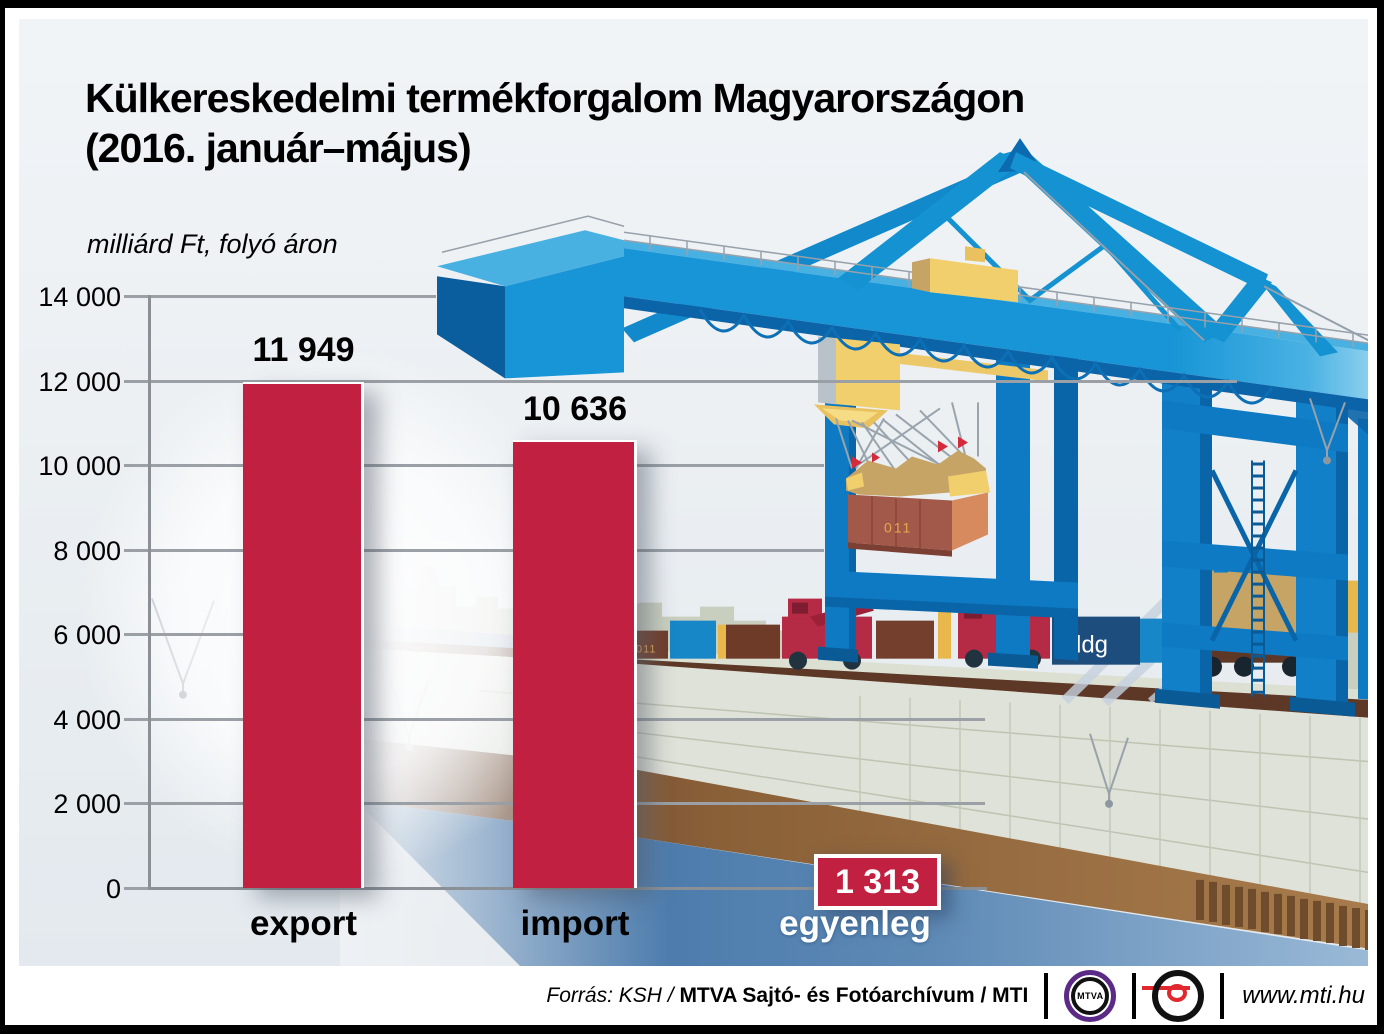 This screenshot has height=1034, width=1384. I want to click on hoist-cables, so click(907, 439).